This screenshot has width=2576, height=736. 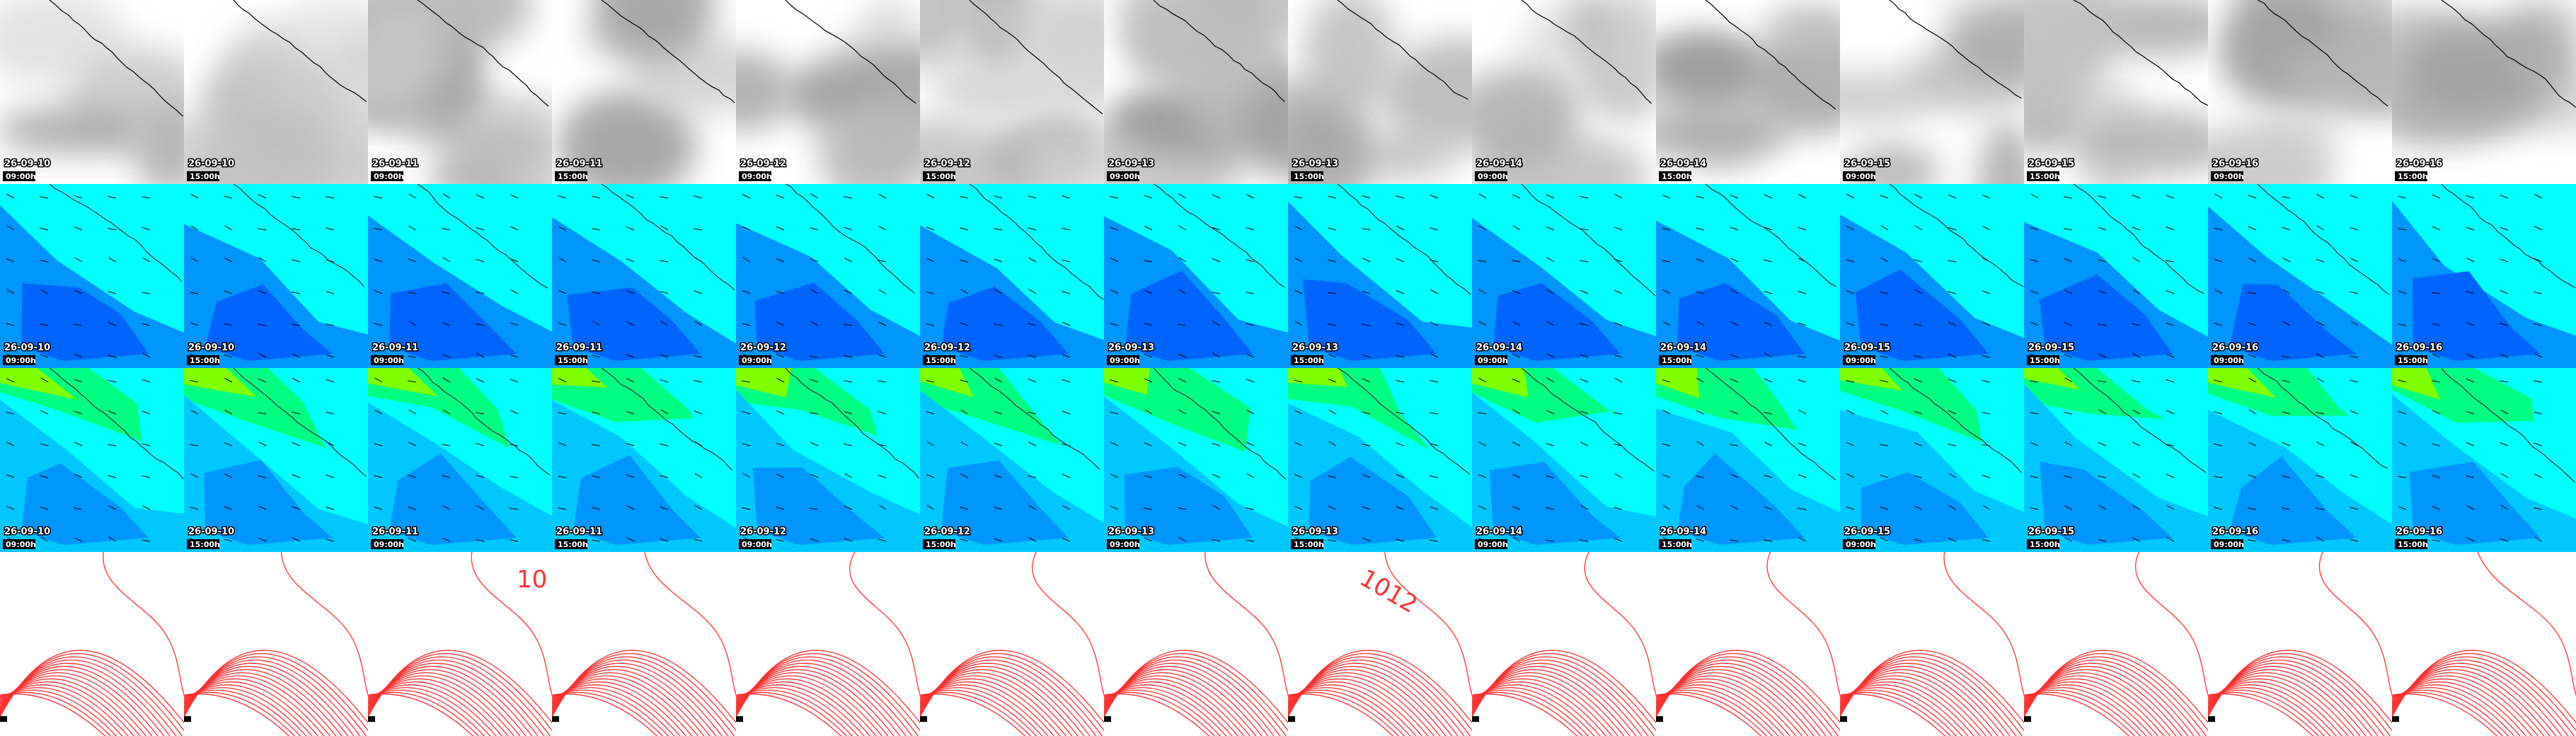 What do you see at coordinates (1748, 644) in the screenshot?
I see `map-panel` at bounding box center [1748, 644].